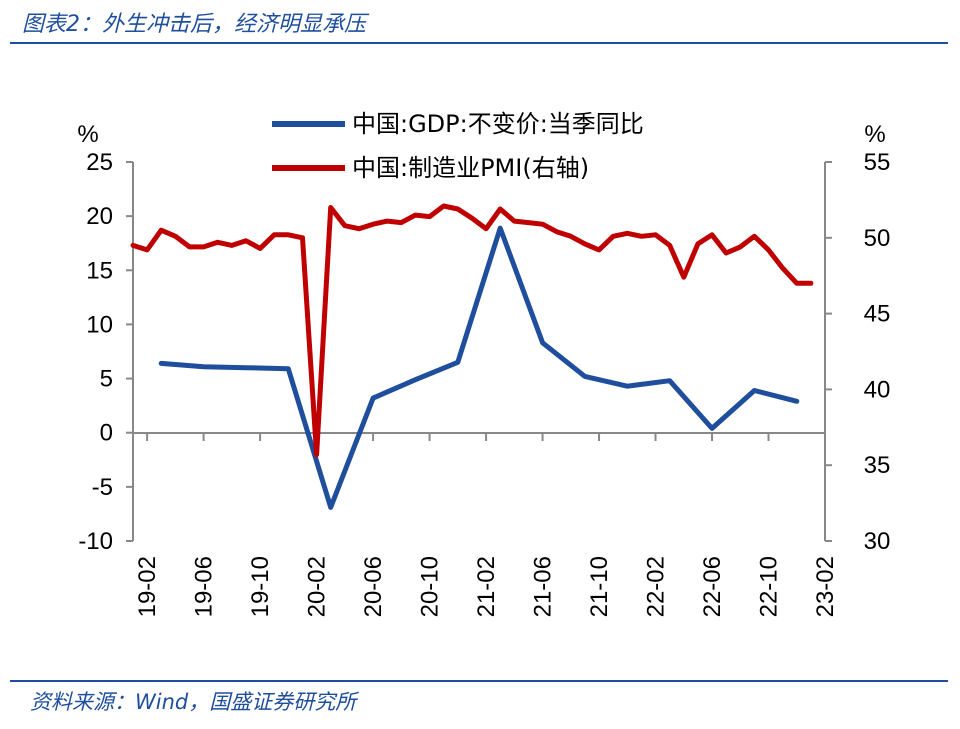 This screenshot has height=729, width=960. What do you see at coordinates (769, 586) in the screenshot?
I see `x-tick-label: 22-10` at bounding box center [769, 586].